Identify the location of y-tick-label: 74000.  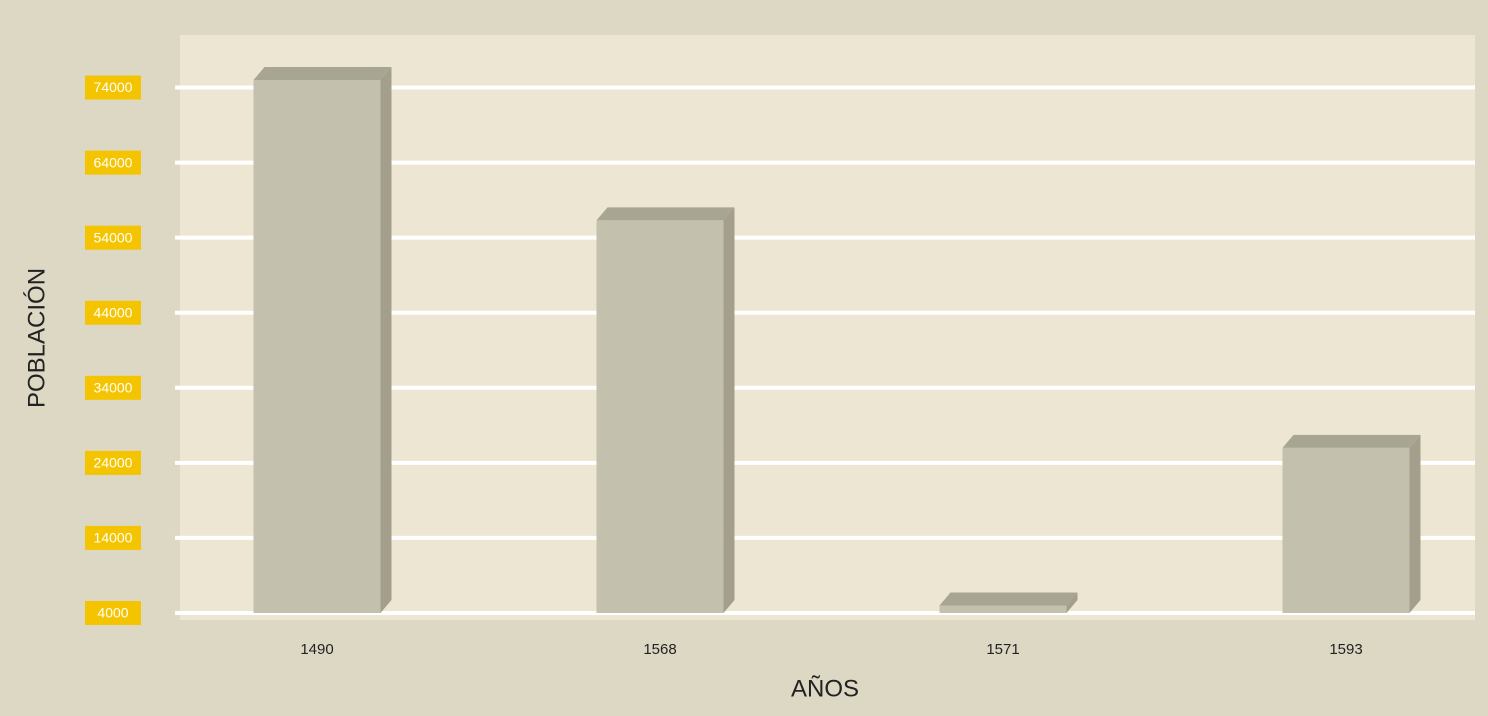
(113, 87).